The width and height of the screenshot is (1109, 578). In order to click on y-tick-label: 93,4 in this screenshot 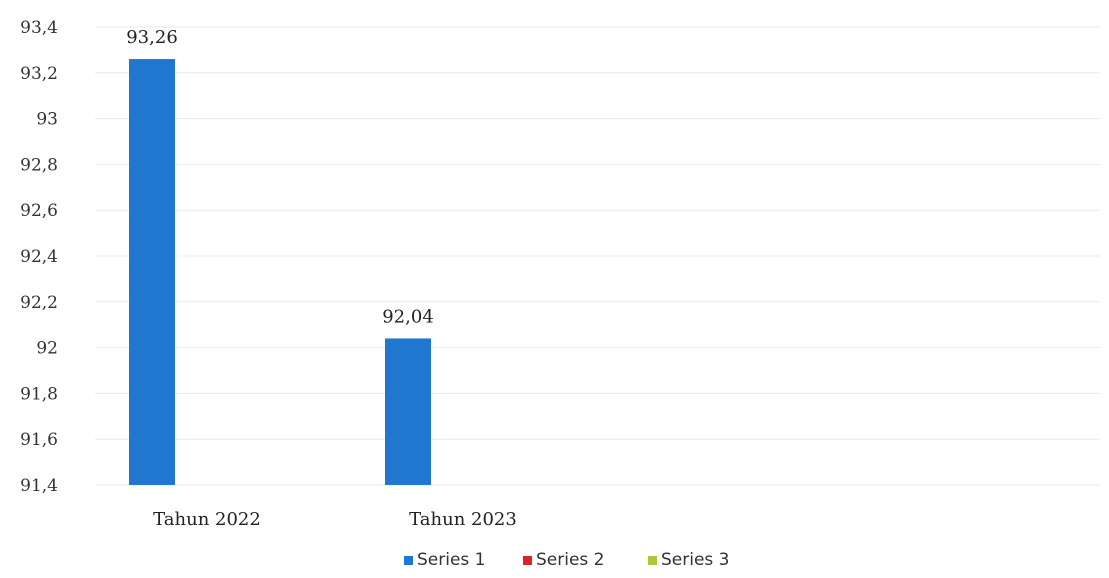, I will do `click(39, 28)`.